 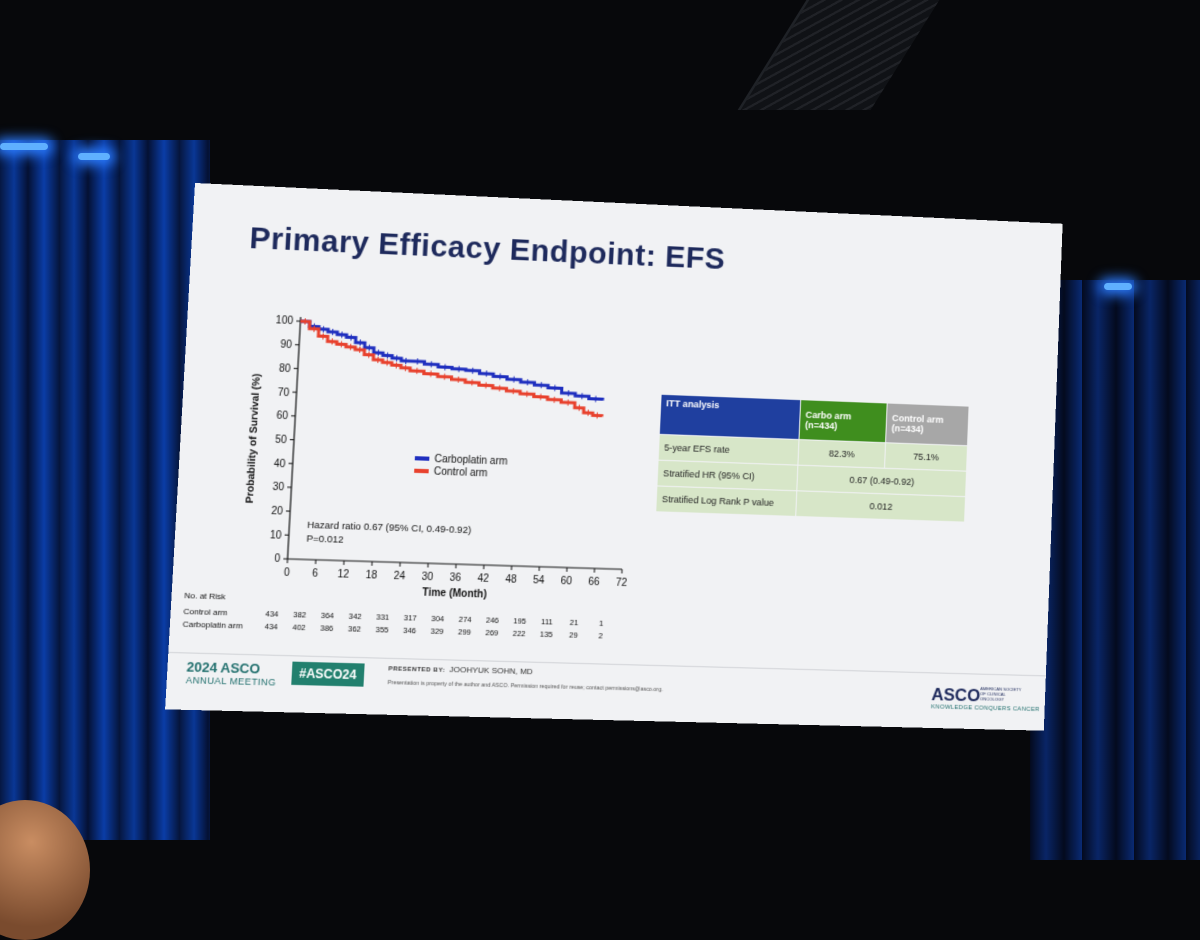 I want to click on risk-value: 274, so click(x=465, y=619).